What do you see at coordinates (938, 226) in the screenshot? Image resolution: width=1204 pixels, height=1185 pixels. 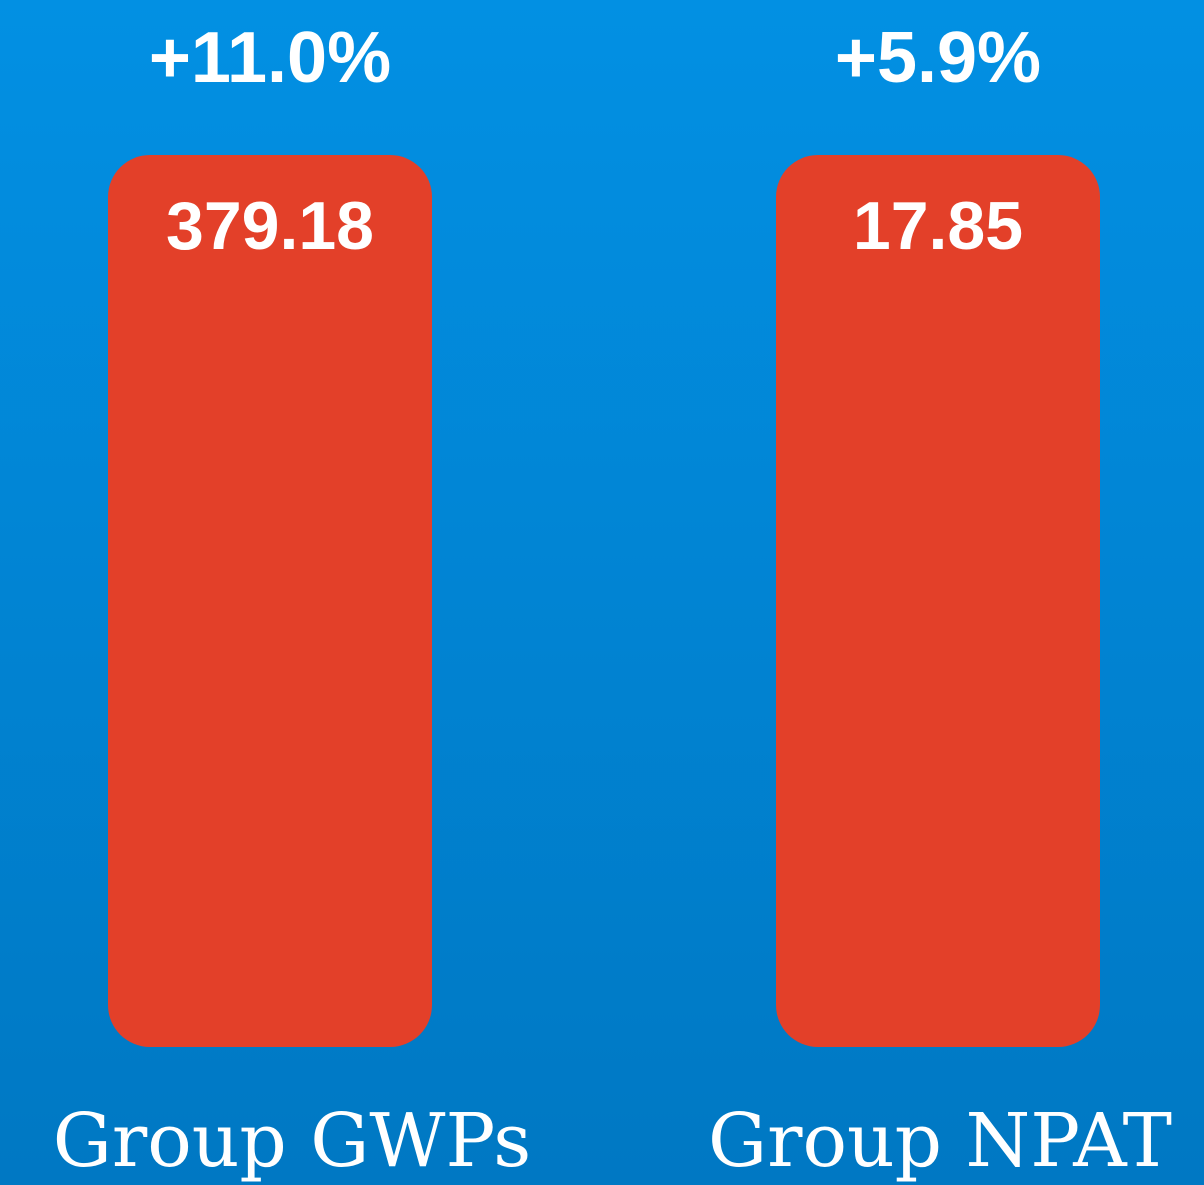 I see `value-label: 17.85` at bounding box center [938, 226].